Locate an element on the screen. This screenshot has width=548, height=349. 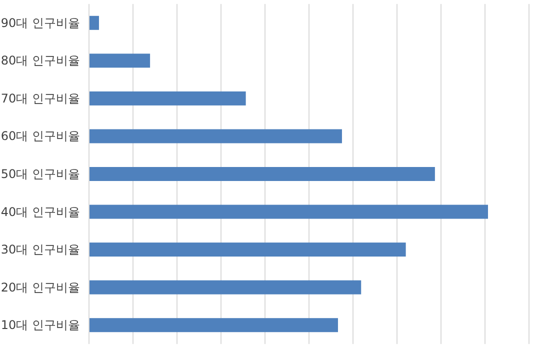
y-tick-label: 10대 인구비율 is located at coordinates (40, 325).